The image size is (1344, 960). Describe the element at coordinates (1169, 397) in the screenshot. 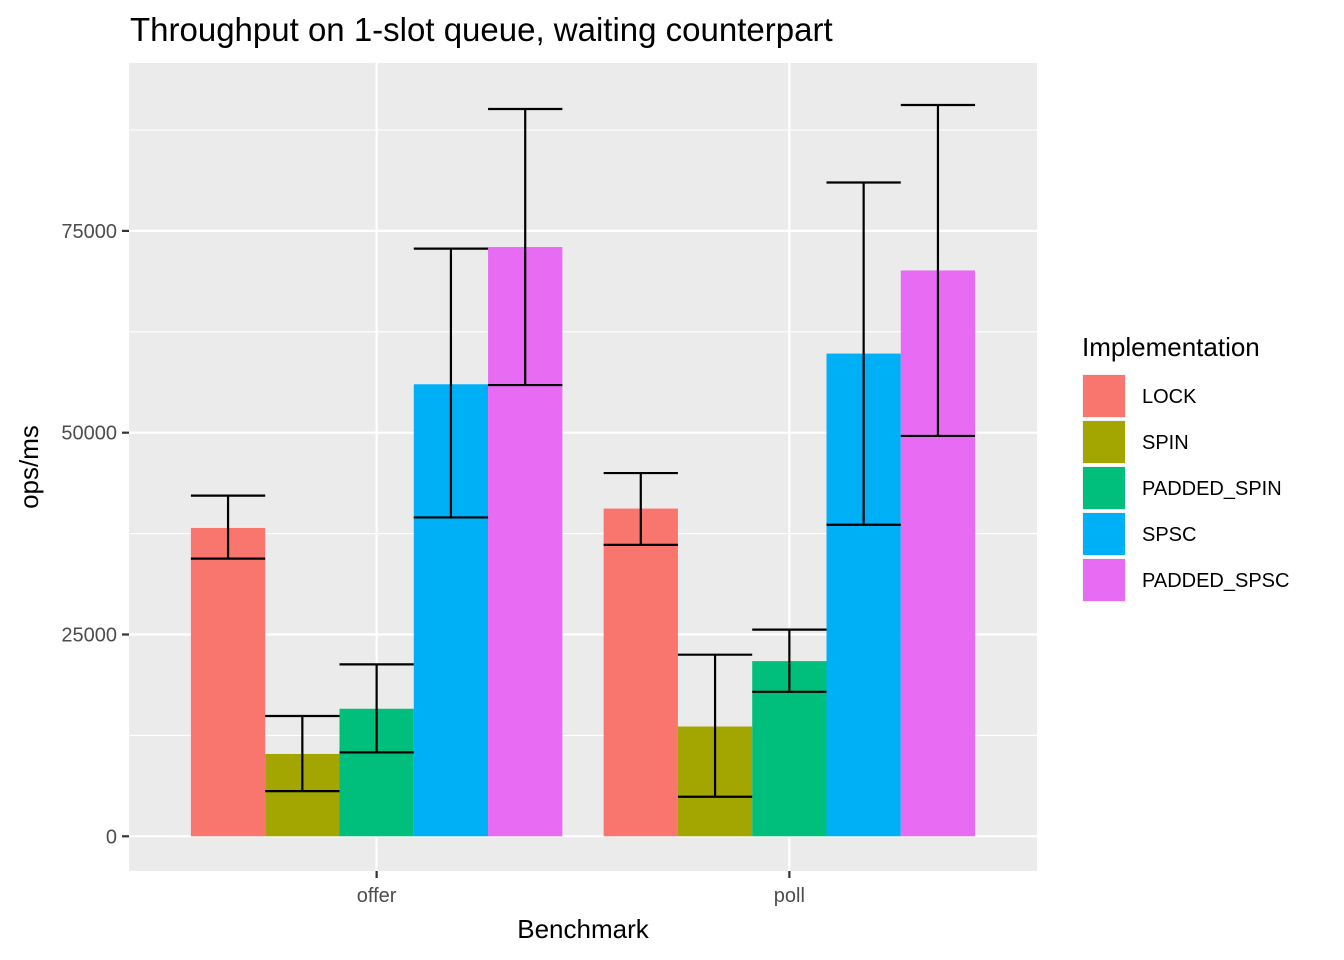

I see `legend-label: LOCK` at that location.